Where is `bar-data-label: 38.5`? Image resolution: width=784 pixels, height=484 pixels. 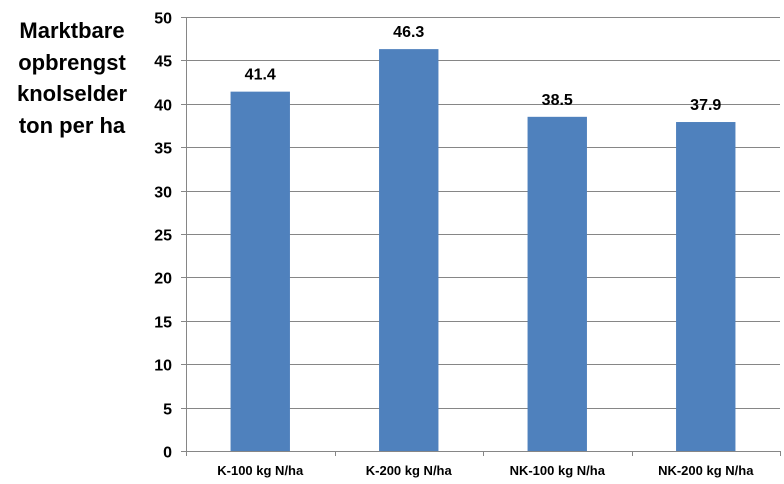 bar-data-label: 38.5 is located at coordinates (557, 100).